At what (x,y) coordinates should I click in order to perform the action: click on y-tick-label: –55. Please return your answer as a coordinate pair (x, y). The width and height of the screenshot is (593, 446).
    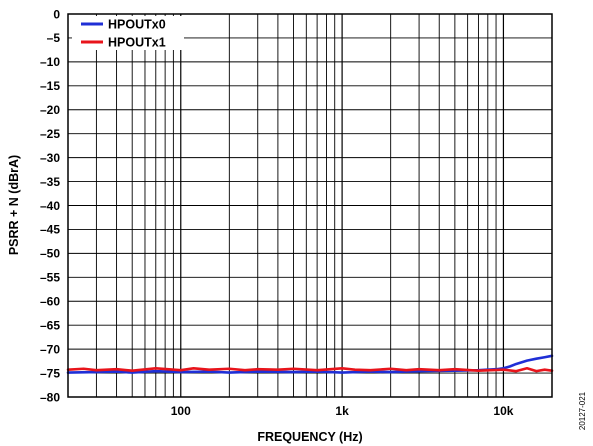
    Looking at the image, I should click on (50, 278).